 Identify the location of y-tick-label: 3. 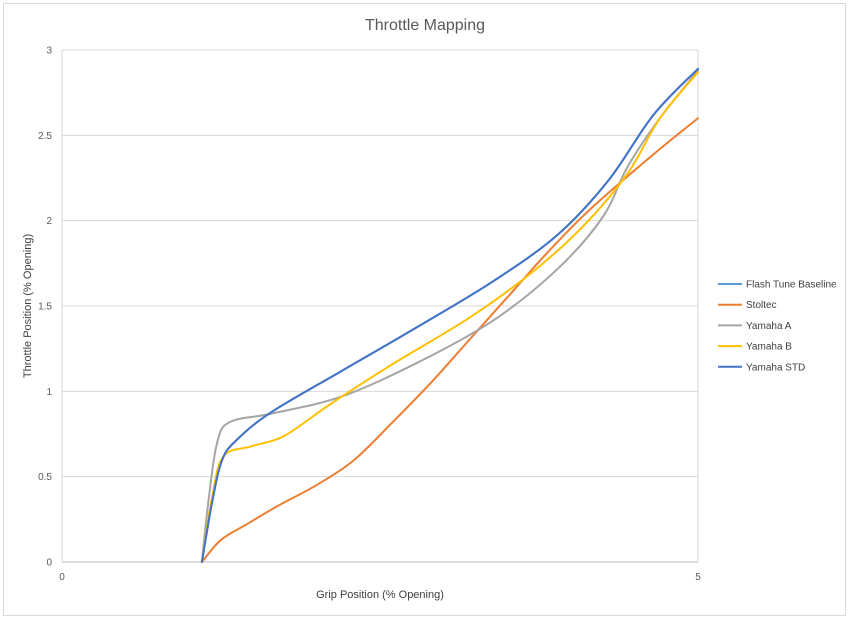
(49, 51).